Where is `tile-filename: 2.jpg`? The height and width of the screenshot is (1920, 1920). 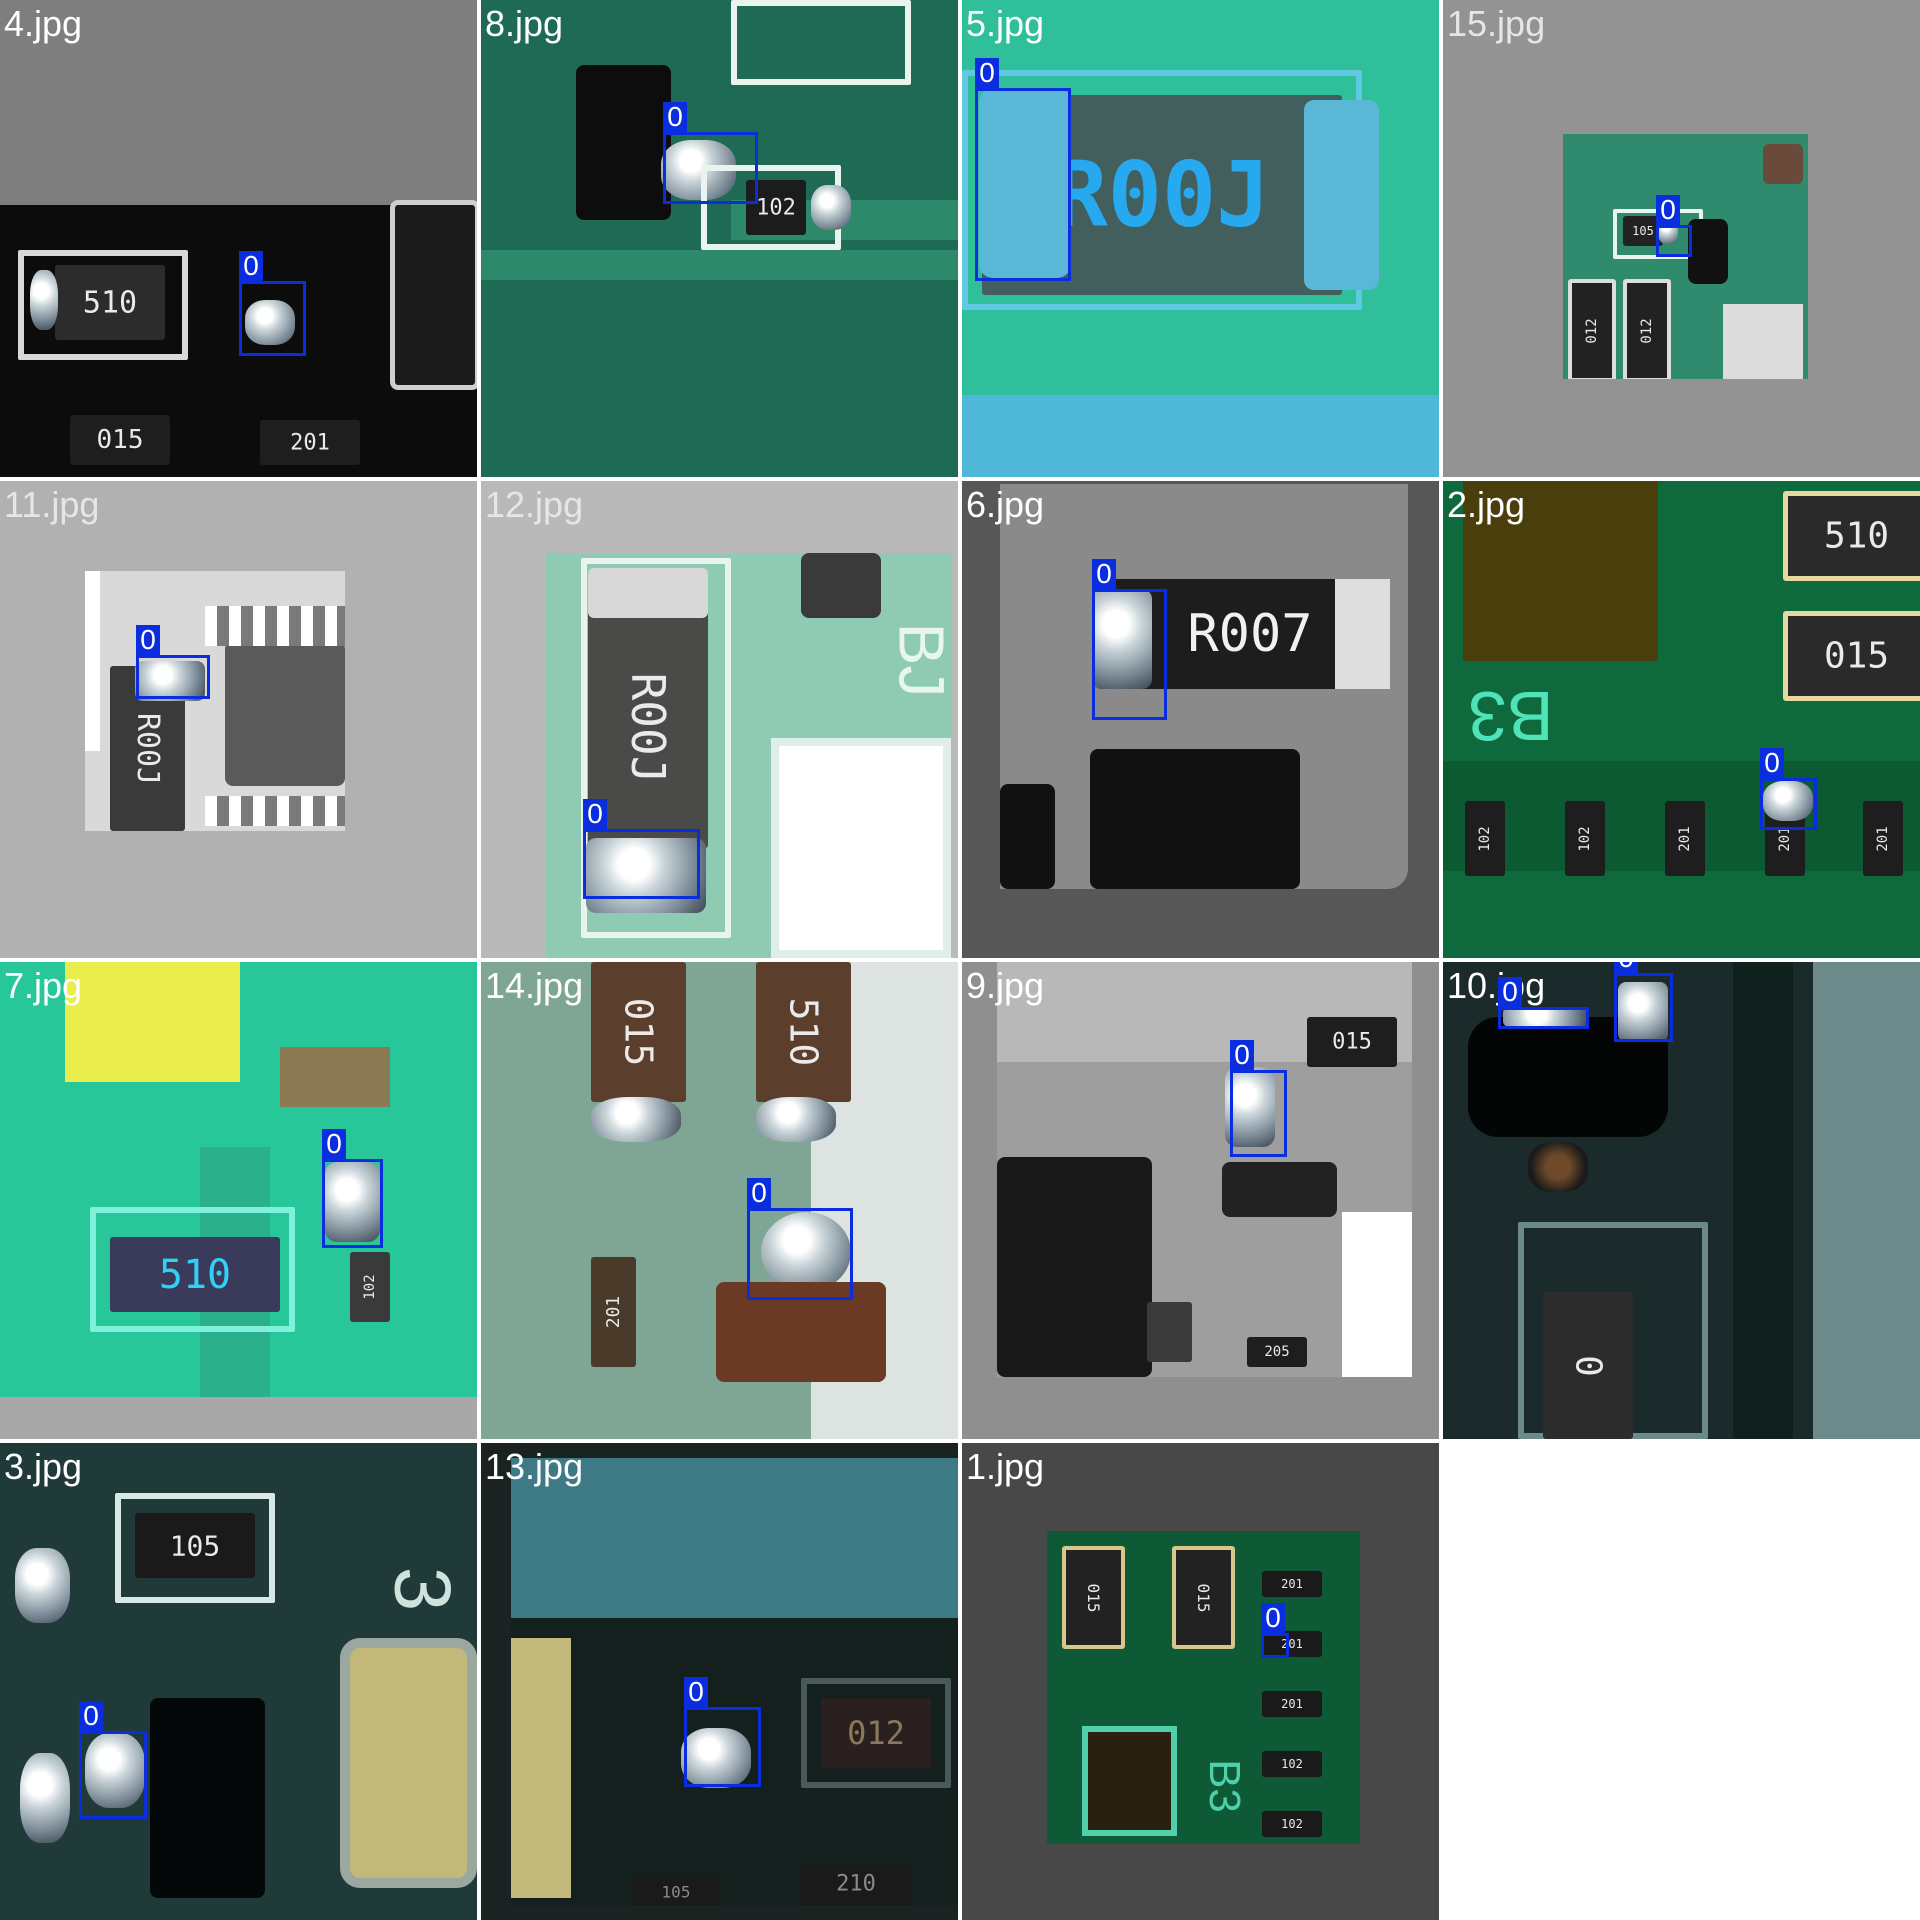
tile-filename: 2.jpg is located at coordinates (1486, 504).